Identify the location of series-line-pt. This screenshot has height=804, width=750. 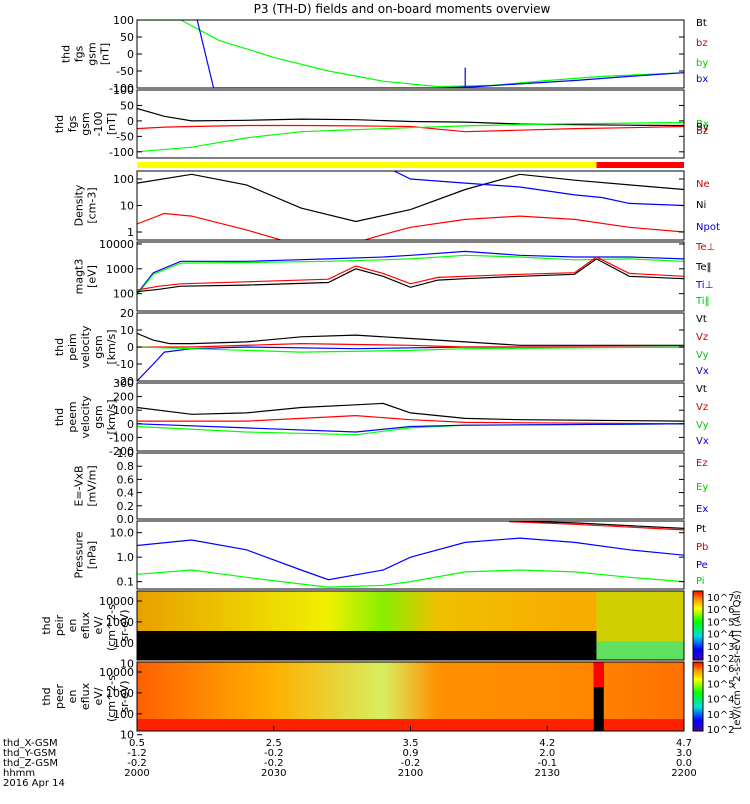
(596, 525).